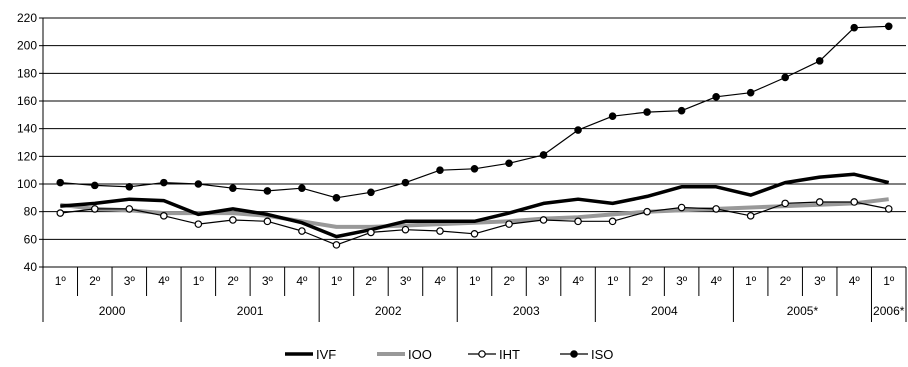 This screenshot has width=908, height=367. I want to click on legend-label: IHT, so click(509, 354).